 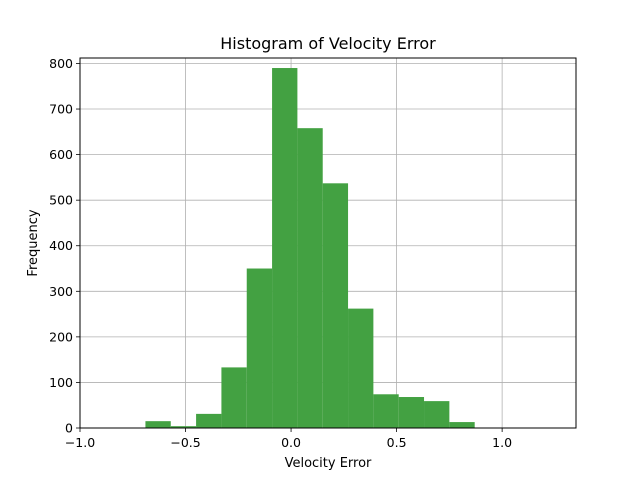 What do you see at coordinates (291, 442) in the screenshot?
I see `x-tick-label: 0.0` at bounding box center [291, 442].